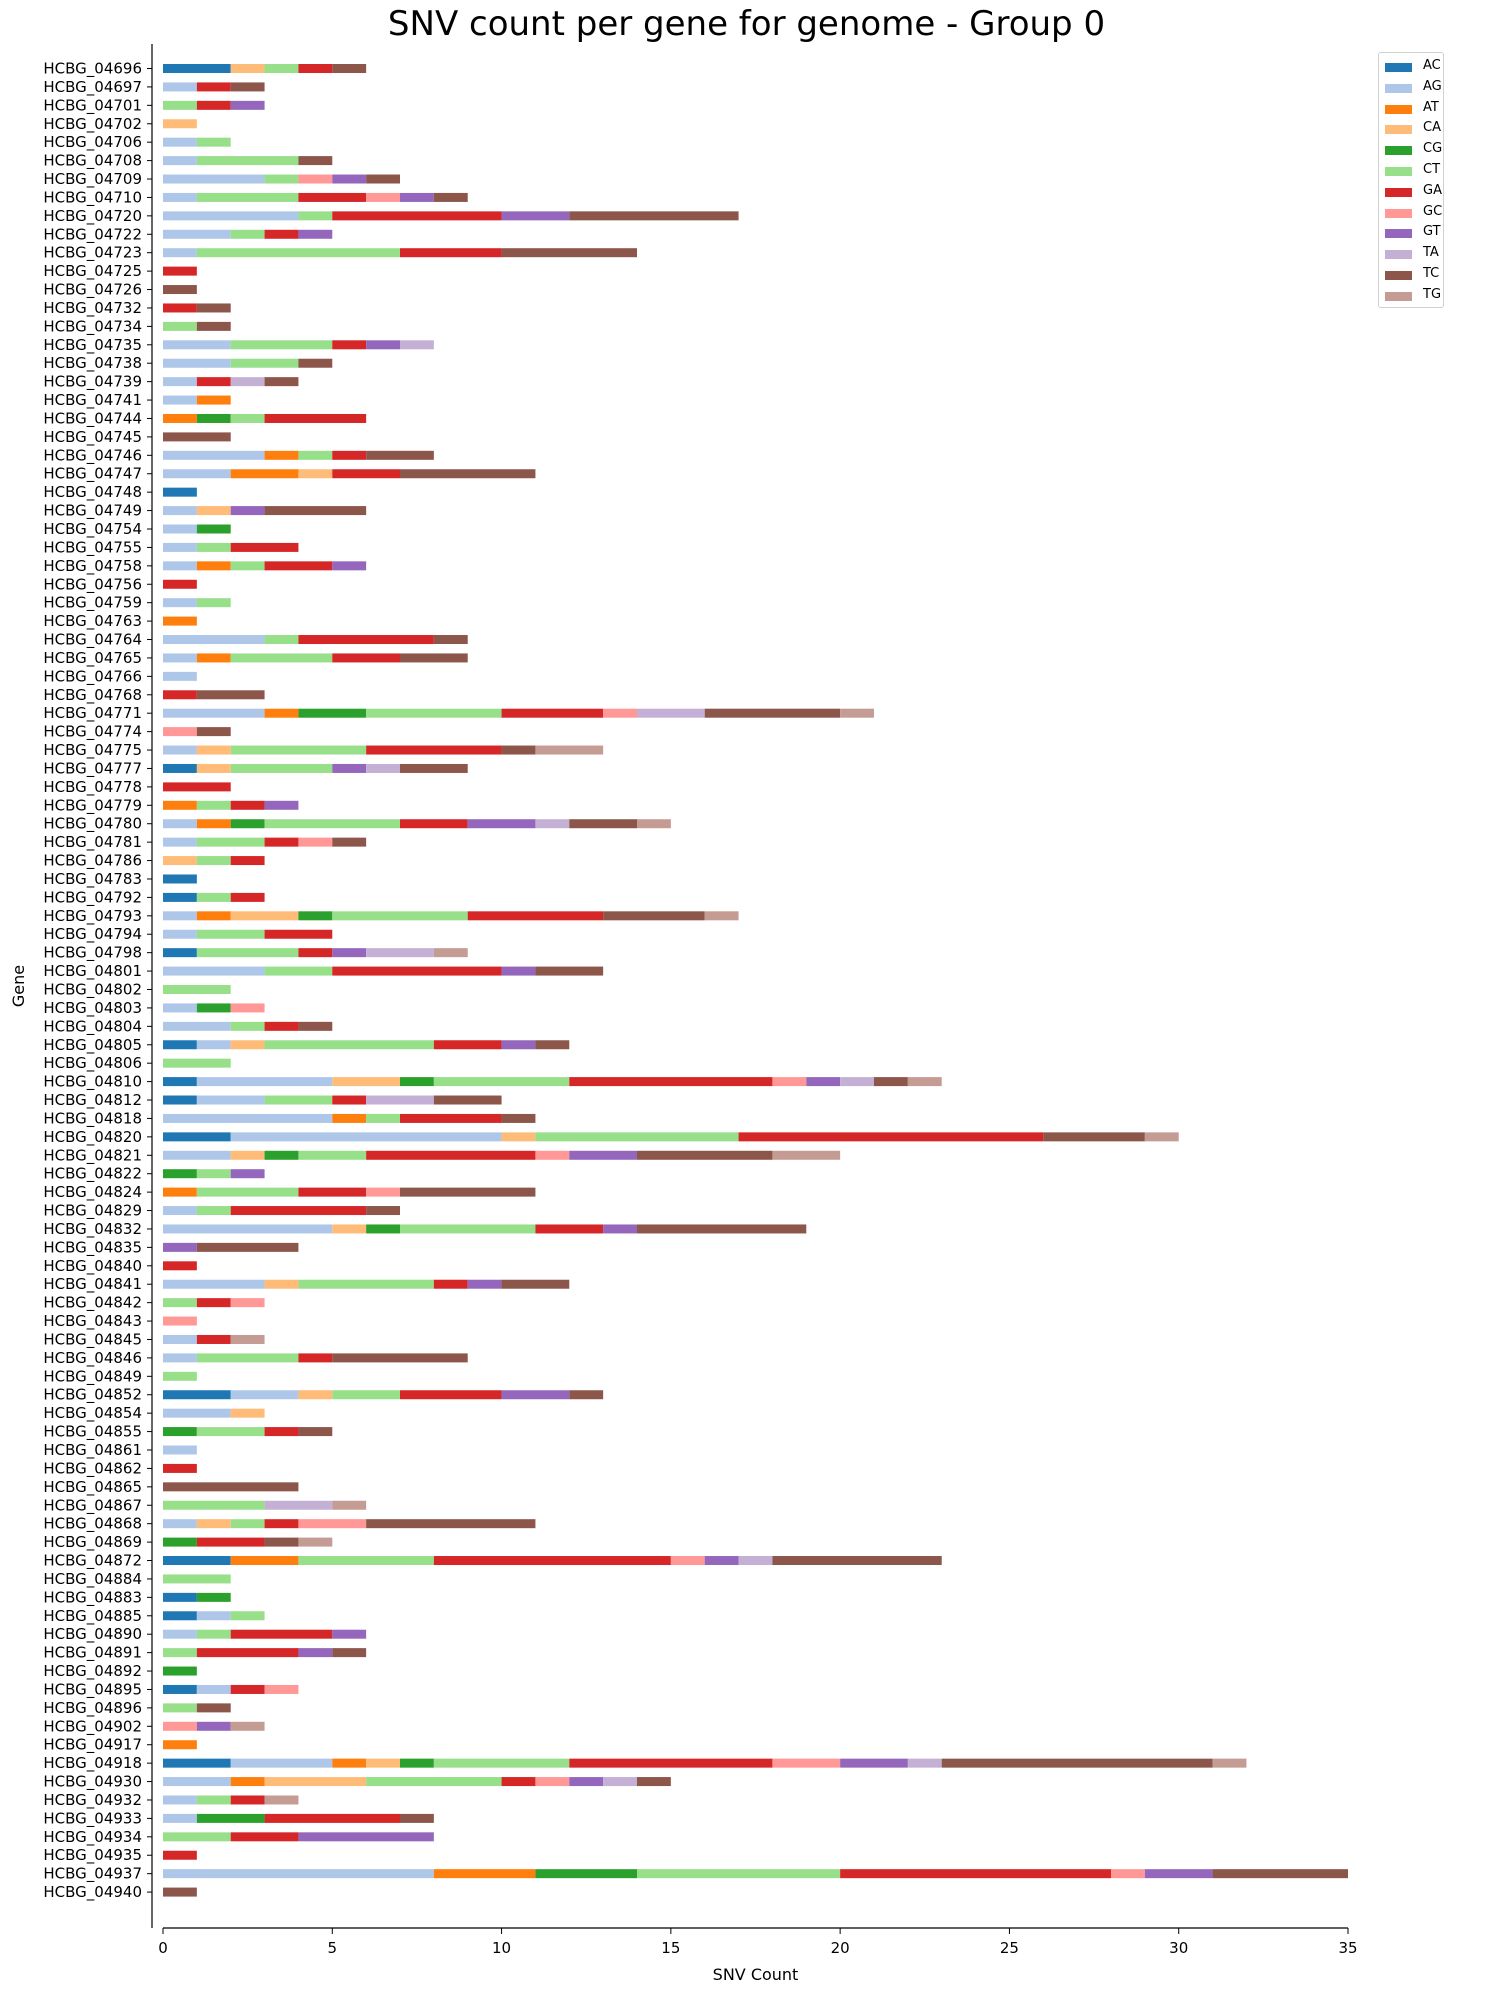 Image resolution: width=1493 pixels, height=1992 pixels. What do you see at coordinates (247, 1800) in the screenshot?
I see `bar-segment-hcbg-04932-ga` at bounding box center [247, 1800].